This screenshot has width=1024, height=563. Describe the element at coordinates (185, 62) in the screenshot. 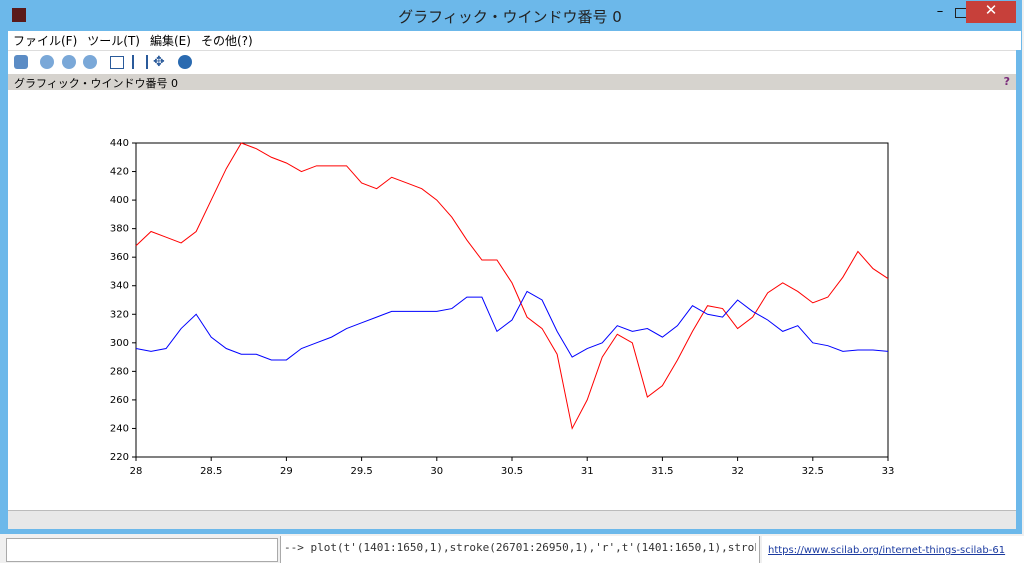

I see `help-icon` at that location.